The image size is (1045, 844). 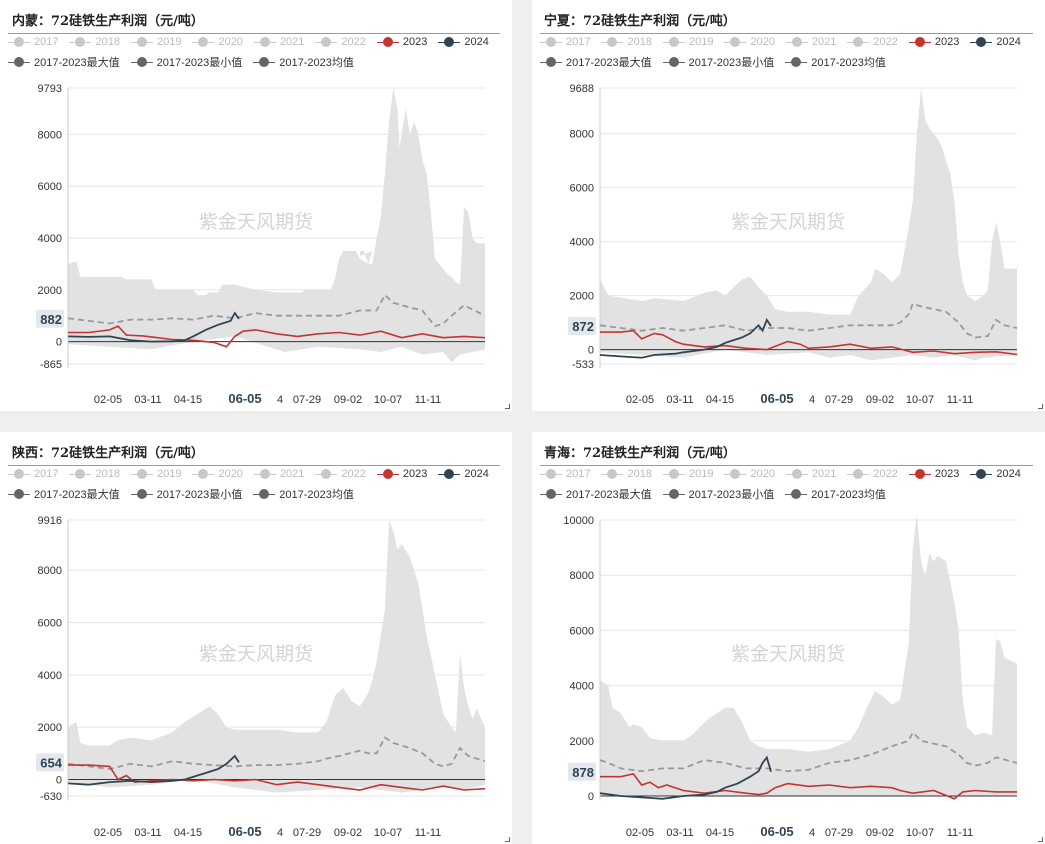 I want to click on legend-label: 2017-2023最大值, so click(x=609, y=495).